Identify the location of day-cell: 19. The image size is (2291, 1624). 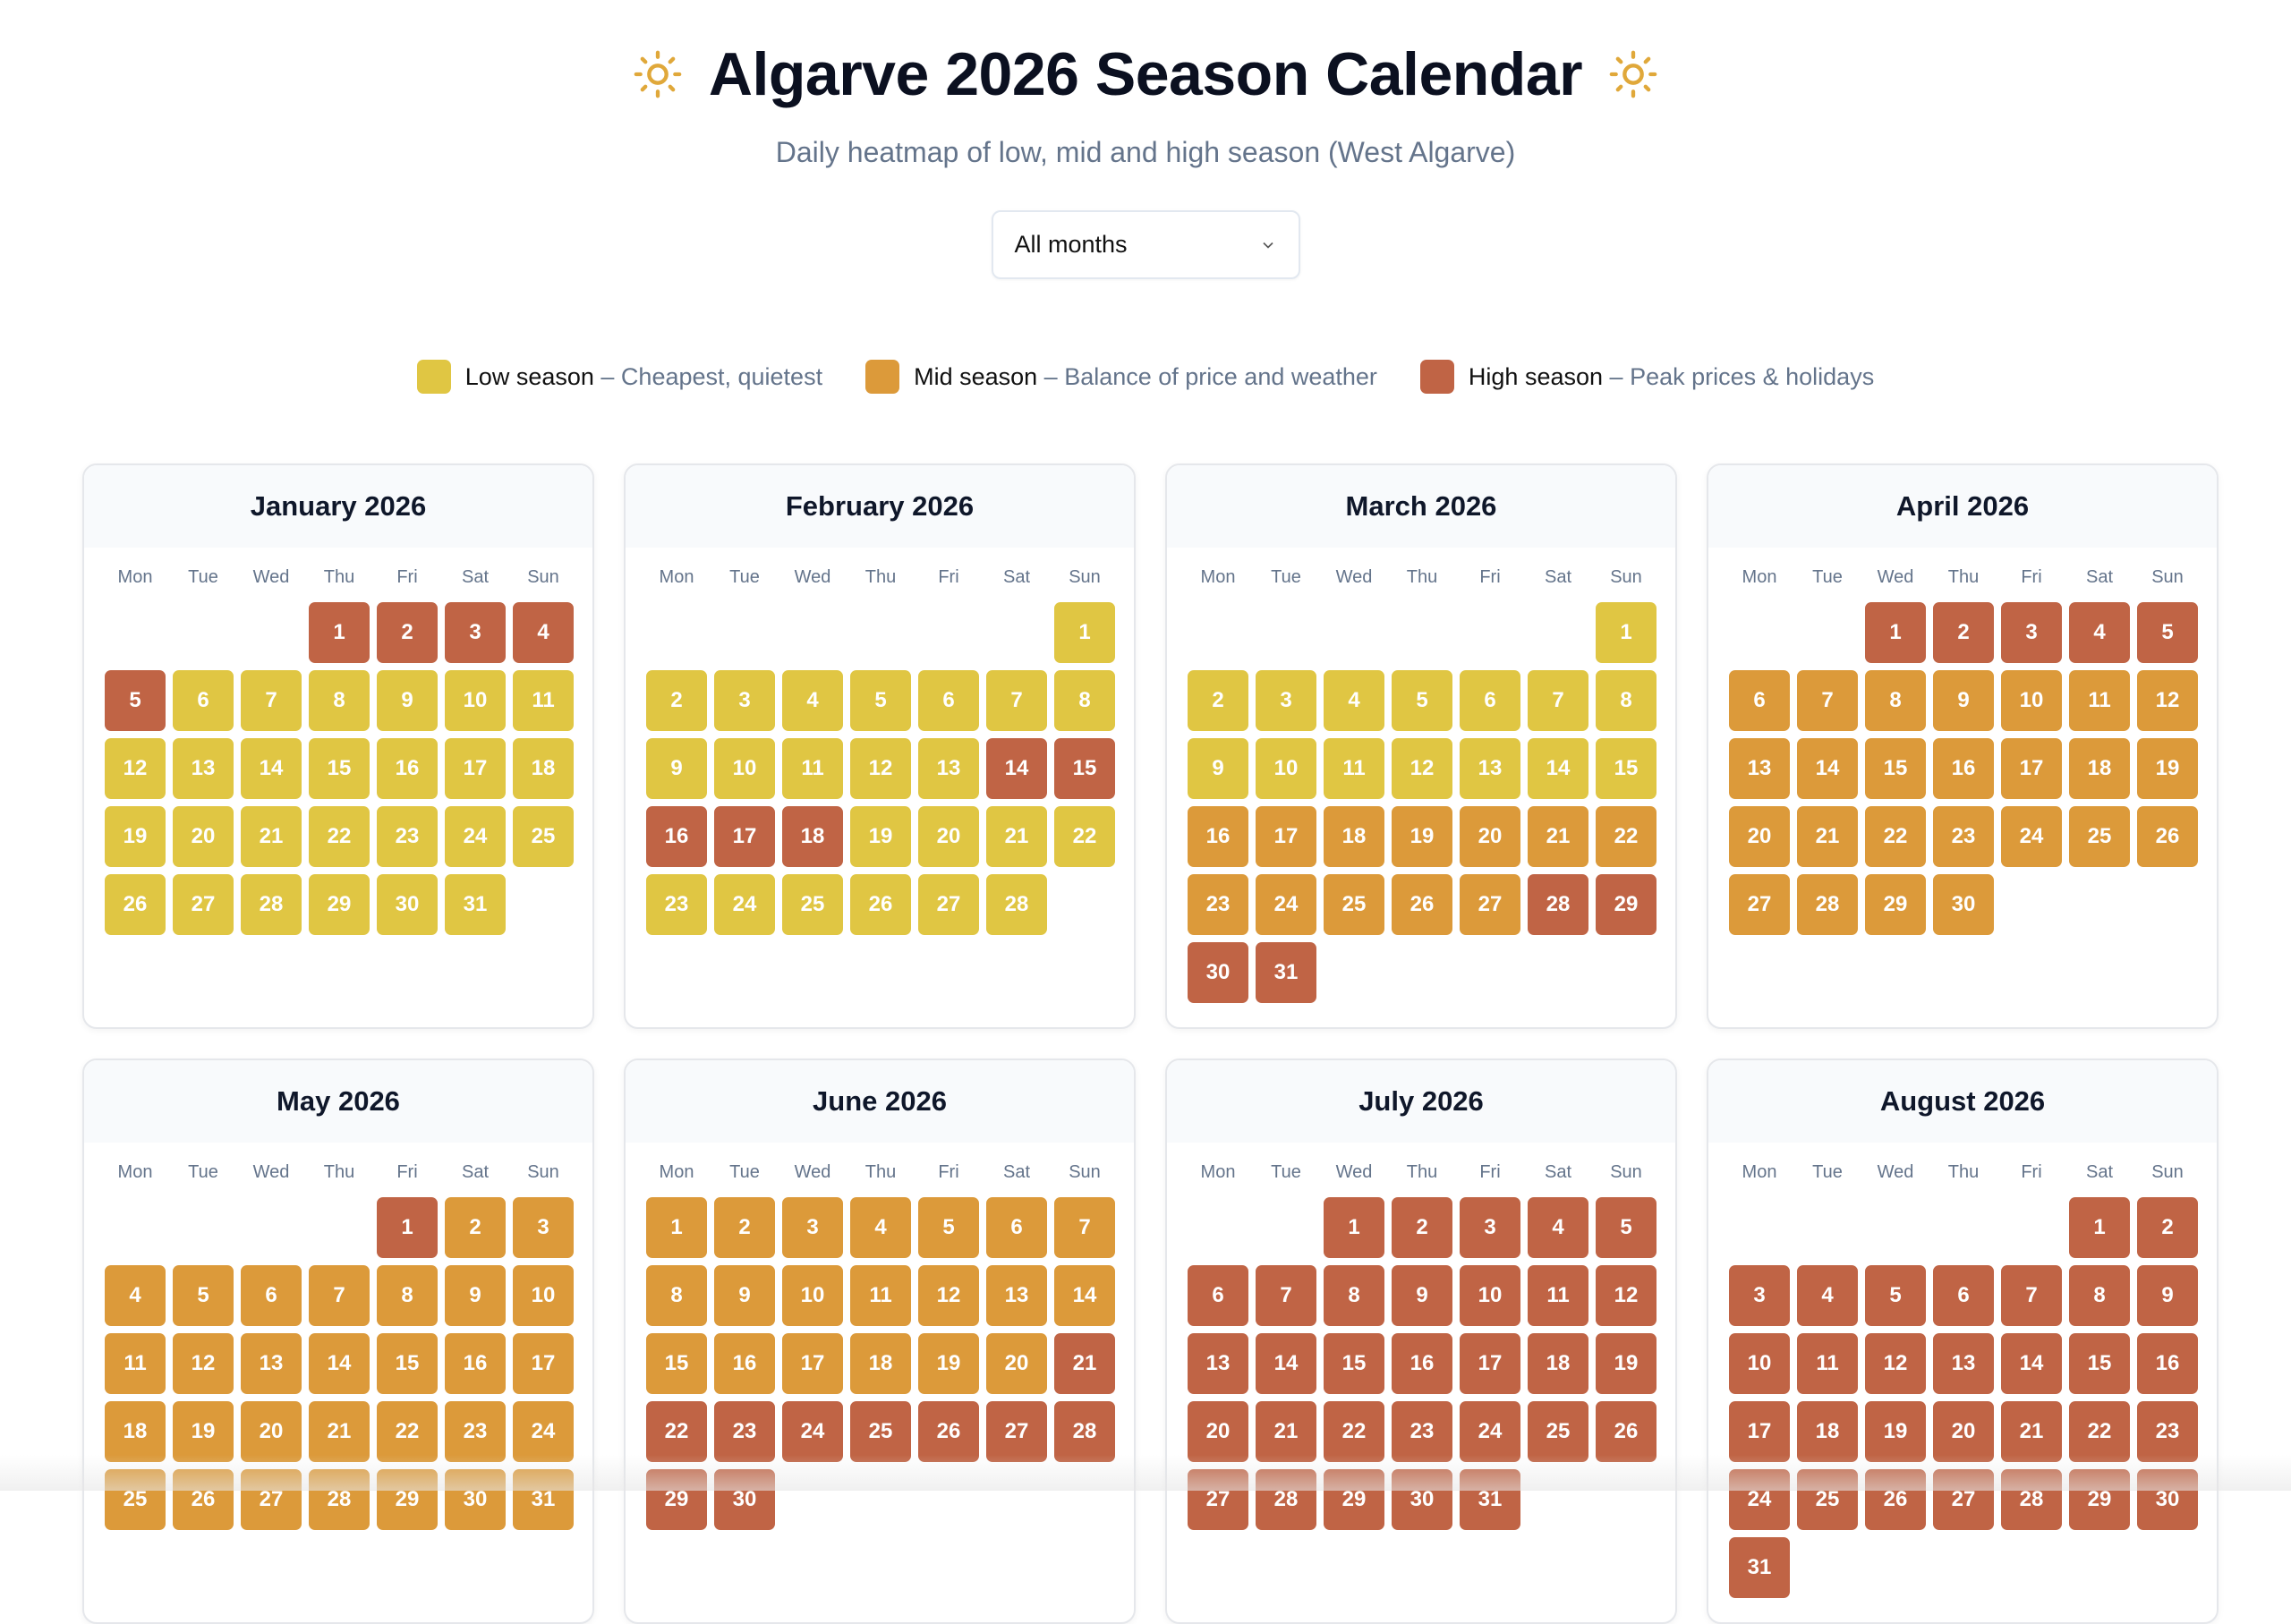
(203, 1431).